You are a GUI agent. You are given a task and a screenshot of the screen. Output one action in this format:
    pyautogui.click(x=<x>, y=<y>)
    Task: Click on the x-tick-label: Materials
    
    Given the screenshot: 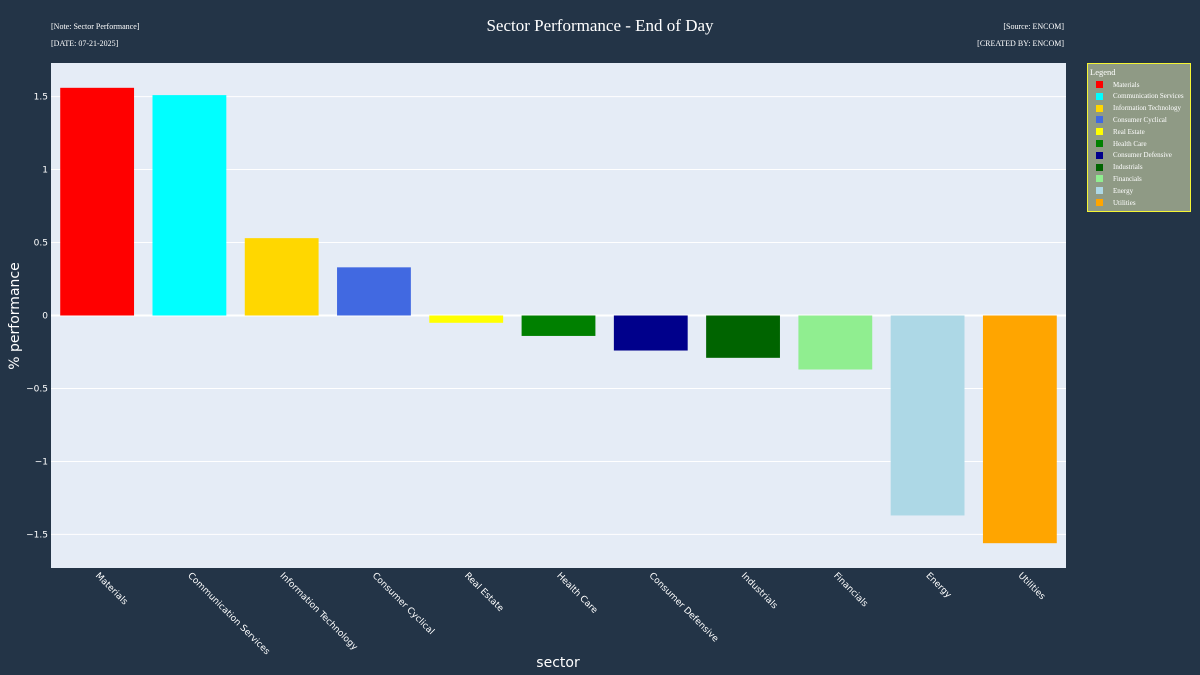 What is the action you would take?
    pyautogui.click(x=111, y=589)
    